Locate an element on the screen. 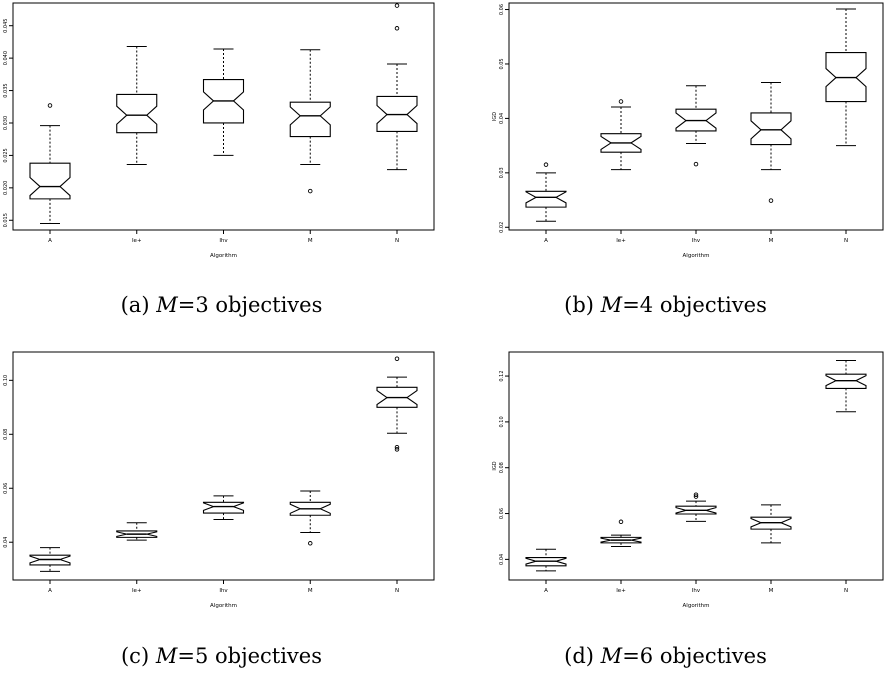  caption-d-label: (d) is located at coordinates (579, 656).